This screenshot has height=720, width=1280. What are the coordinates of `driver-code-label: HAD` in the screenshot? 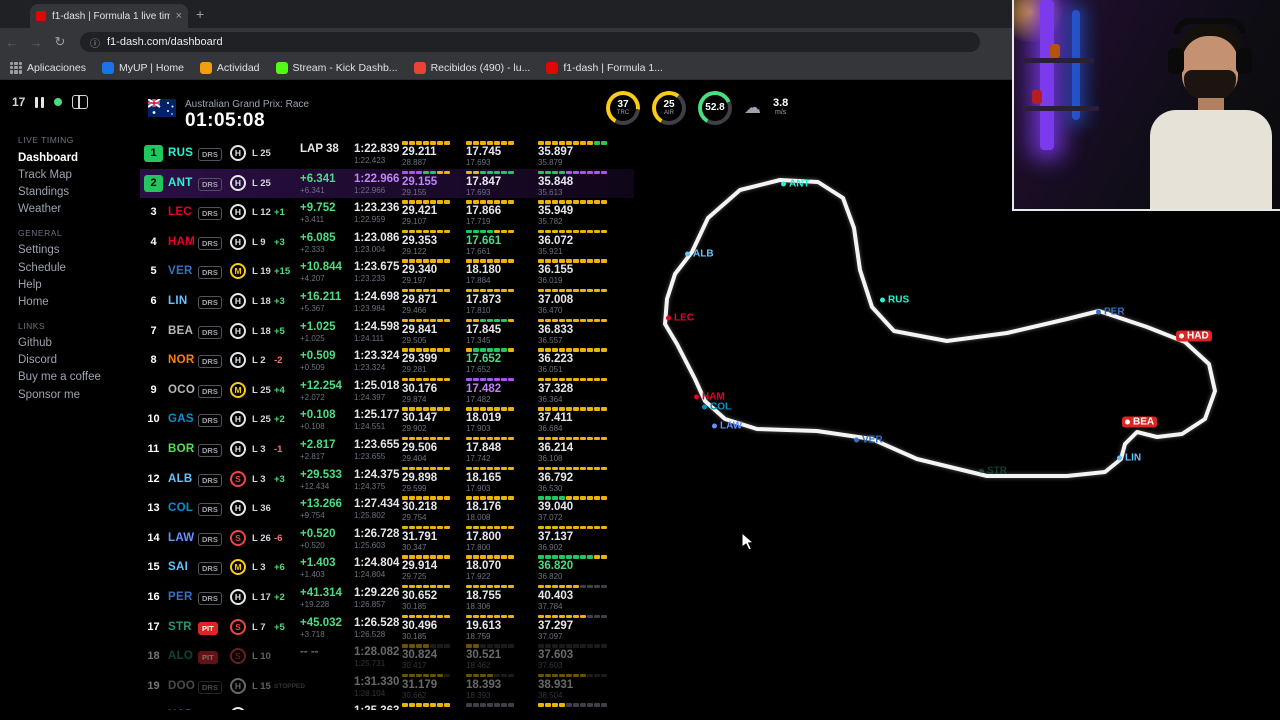 It's located at (1198, 336).